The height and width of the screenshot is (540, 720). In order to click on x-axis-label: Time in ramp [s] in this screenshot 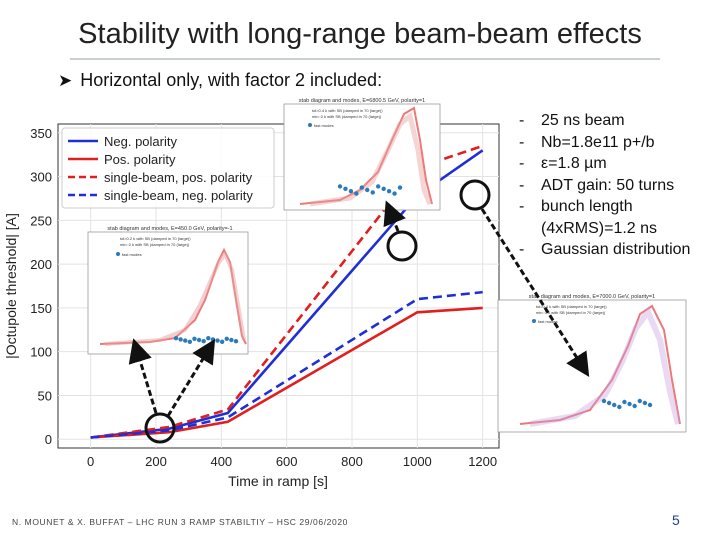, I will do `click(278, 481)`.